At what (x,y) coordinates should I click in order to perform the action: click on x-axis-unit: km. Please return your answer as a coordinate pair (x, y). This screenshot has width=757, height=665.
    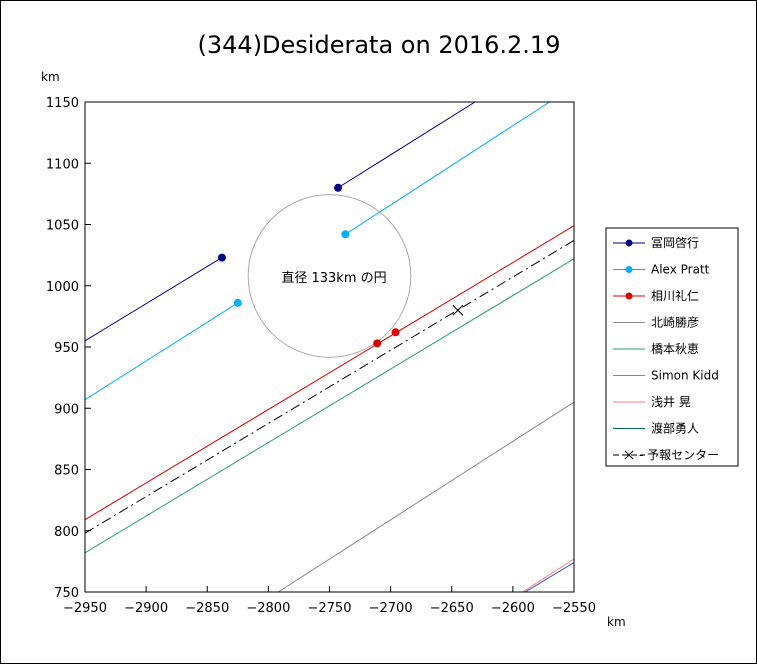
    Looking at the image, I should click on (616, 622).